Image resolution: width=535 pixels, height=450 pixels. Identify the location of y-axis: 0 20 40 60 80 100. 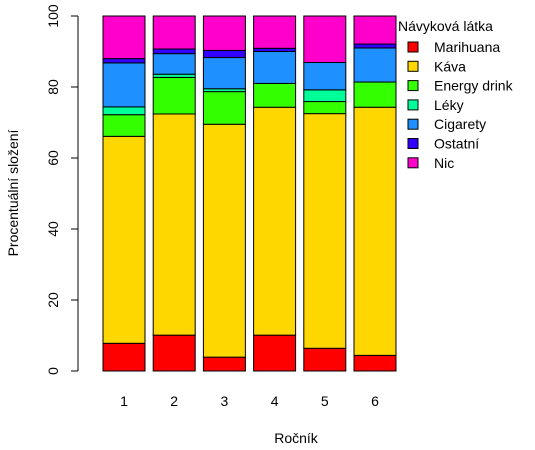
(62, 189).